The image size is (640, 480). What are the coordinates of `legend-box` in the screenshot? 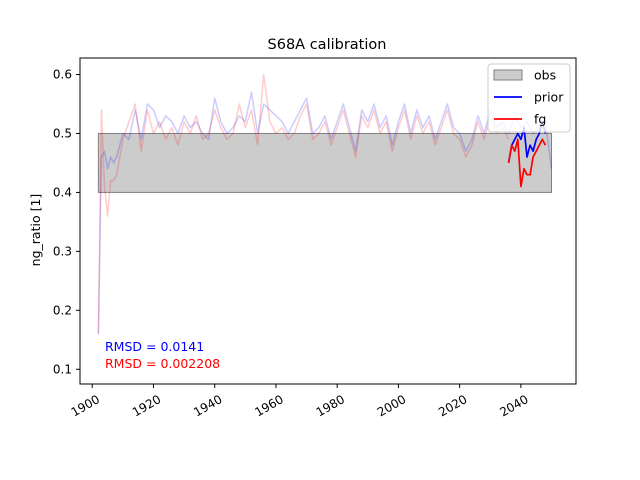 It's located at (529, 98).